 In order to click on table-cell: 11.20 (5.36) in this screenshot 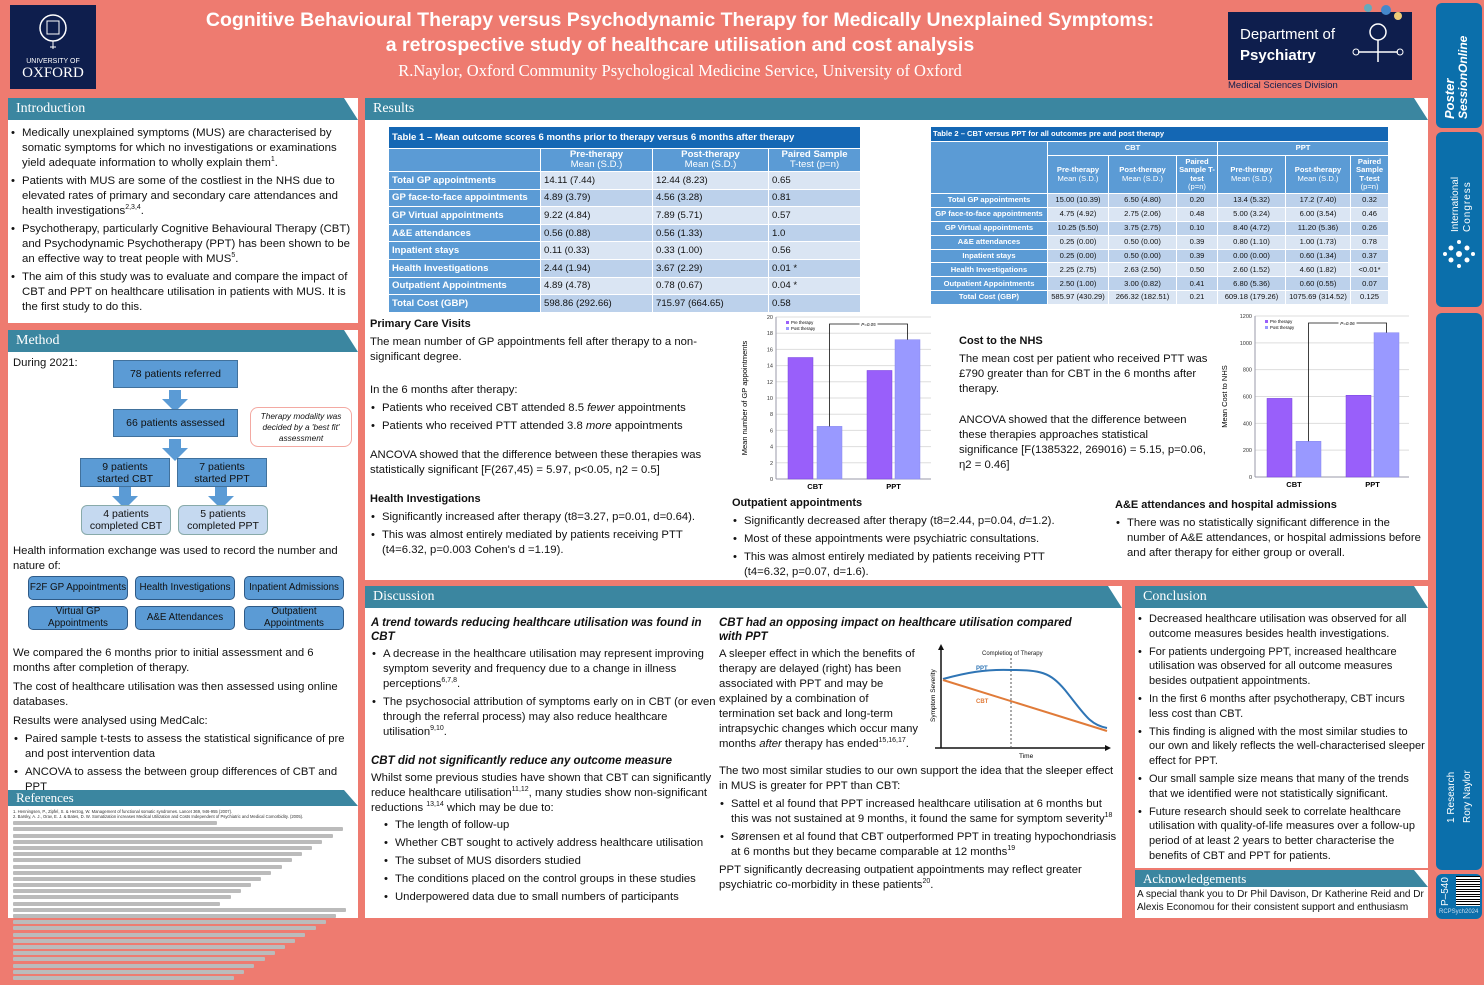, I will do `click(1318, 228)`.